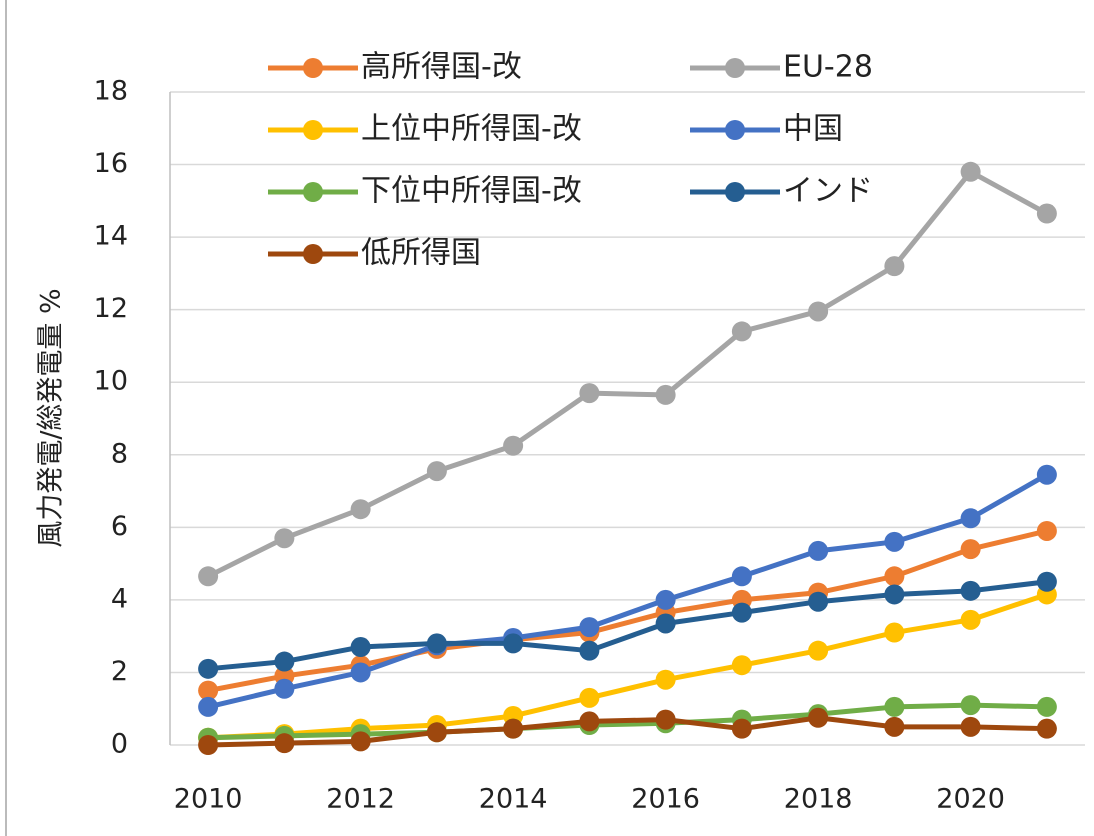 The image size is (1094, 836). I want to click on x-tick-label: 2010, so click(208, 799).